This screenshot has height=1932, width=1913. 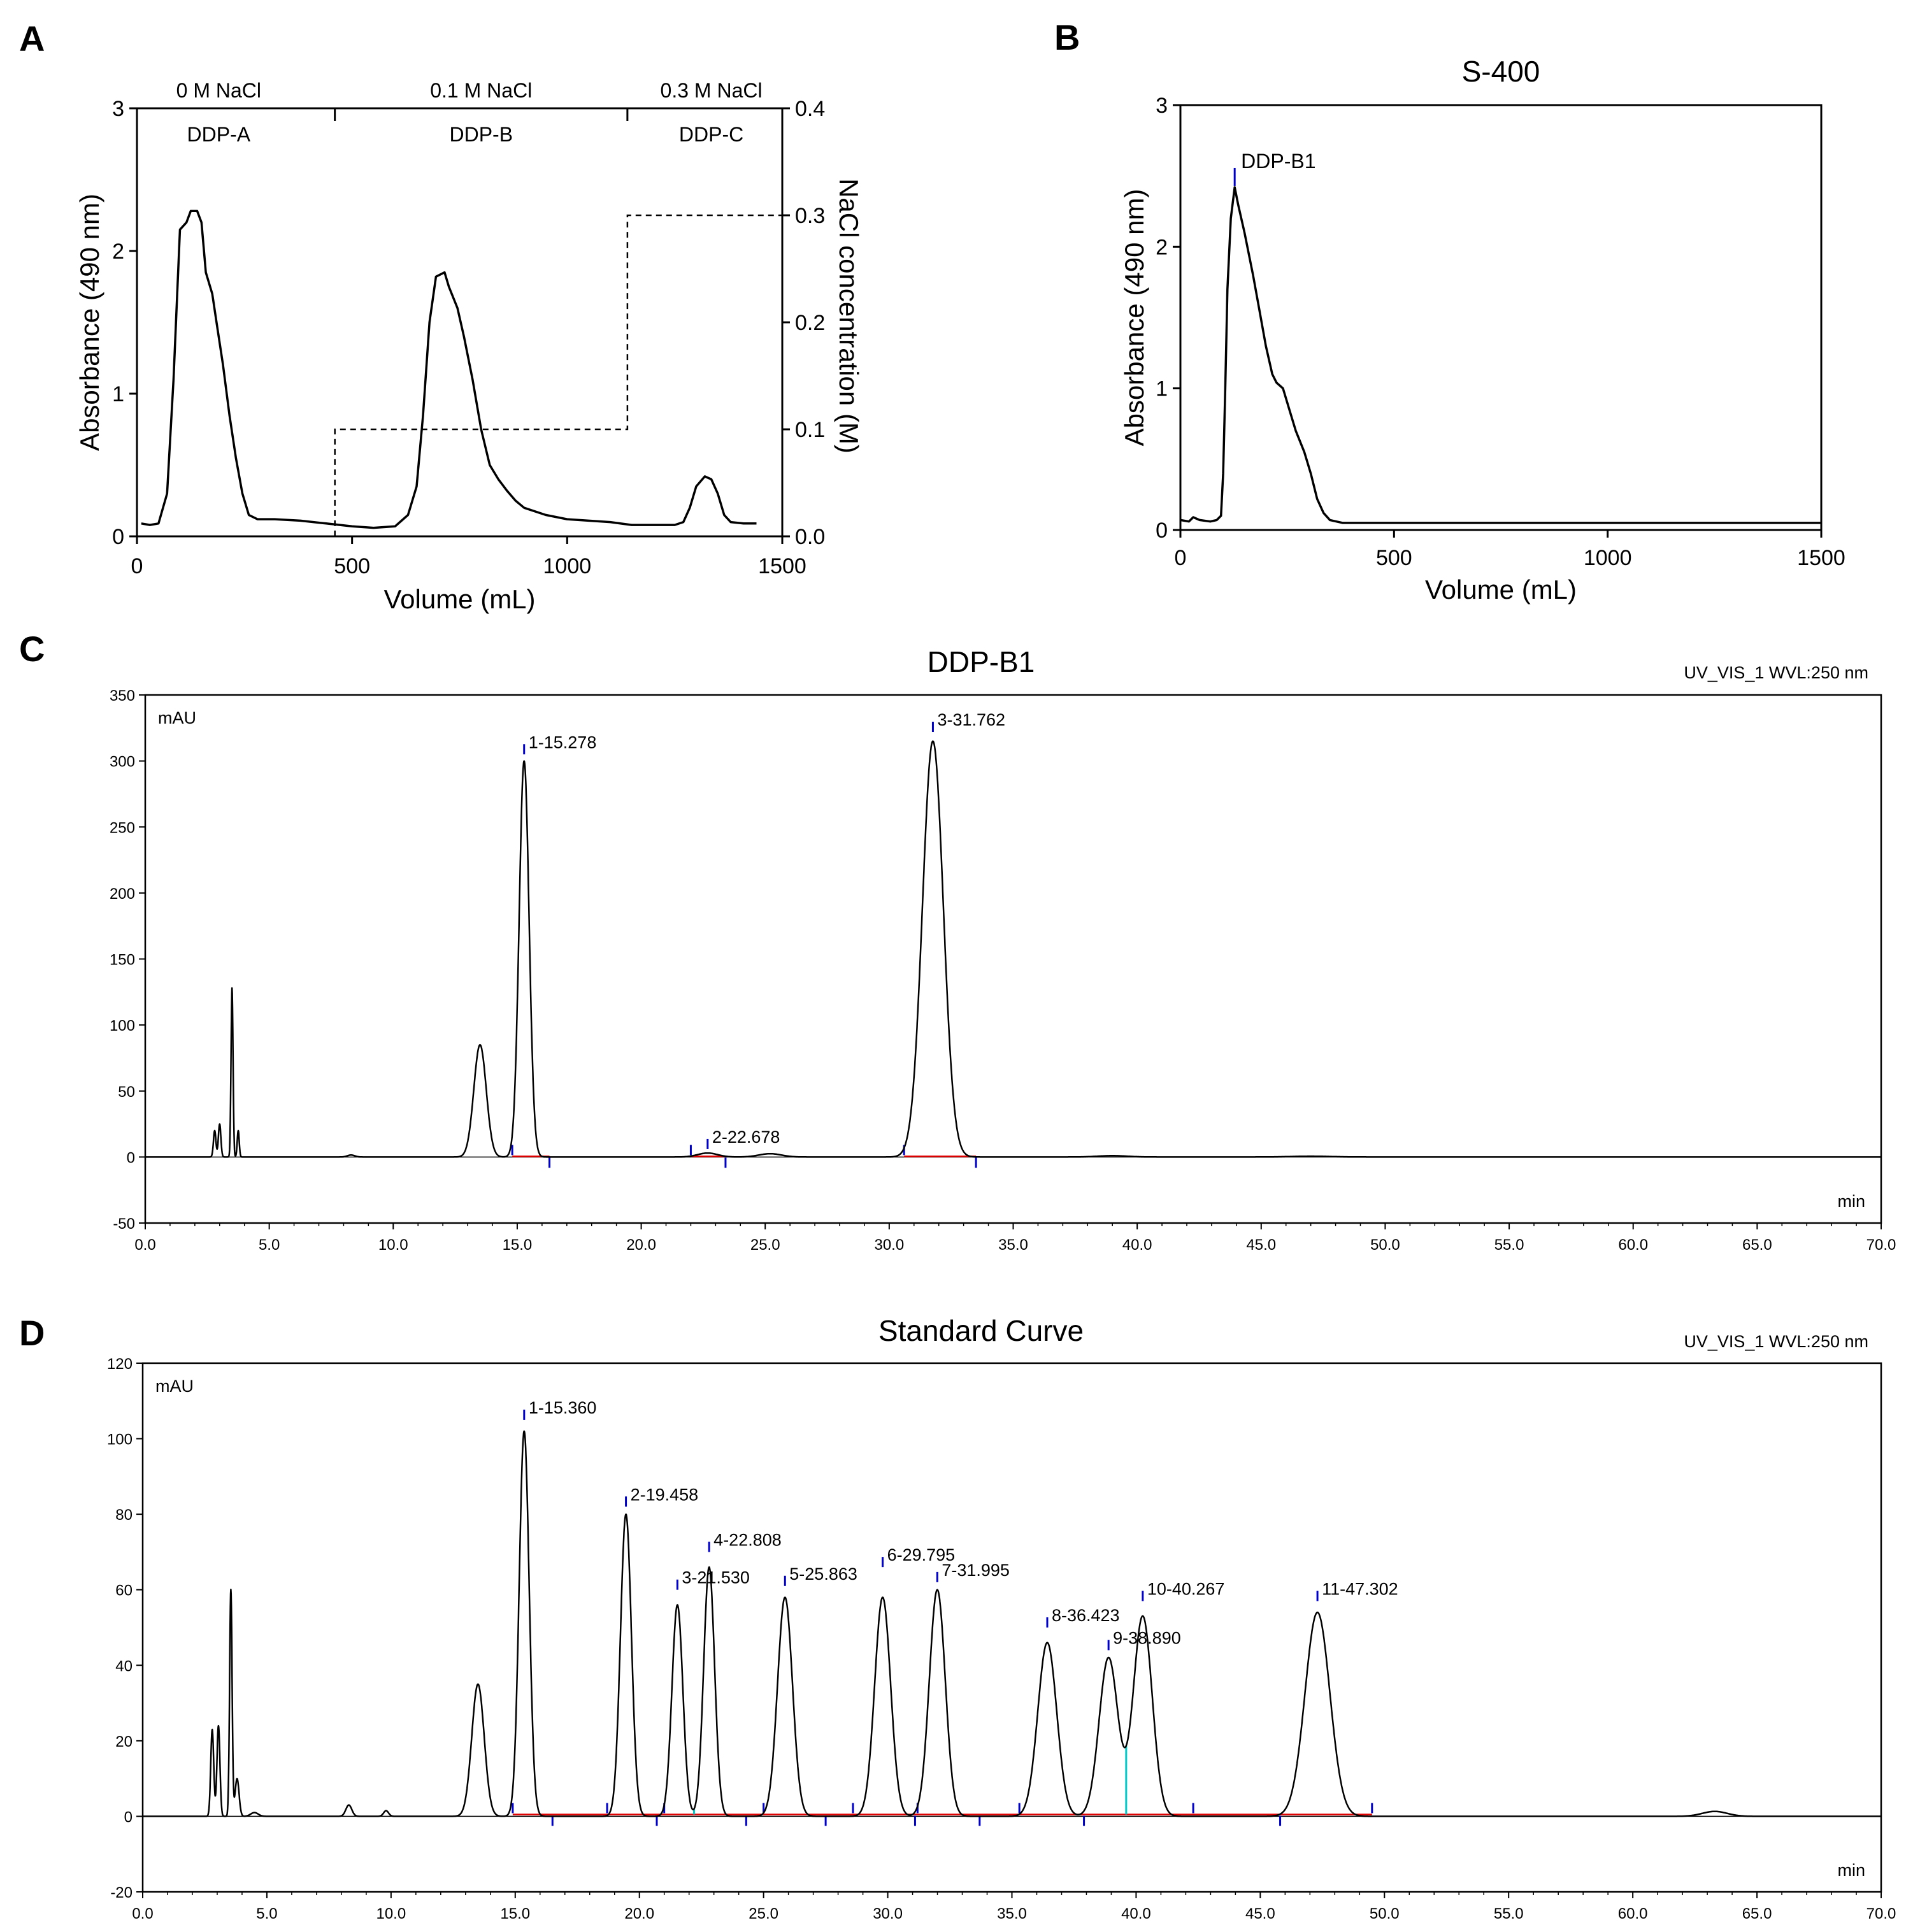 I want to click on peak-label: 6-29.795, so click(x=921, y=1554).